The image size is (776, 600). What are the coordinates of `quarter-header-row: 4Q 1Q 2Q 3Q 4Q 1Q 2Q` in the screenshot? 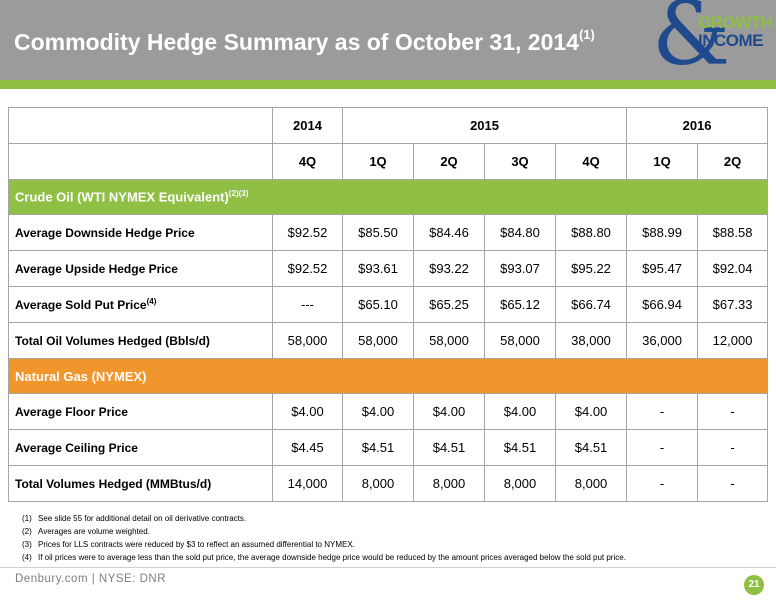 It's located at (388, 161).